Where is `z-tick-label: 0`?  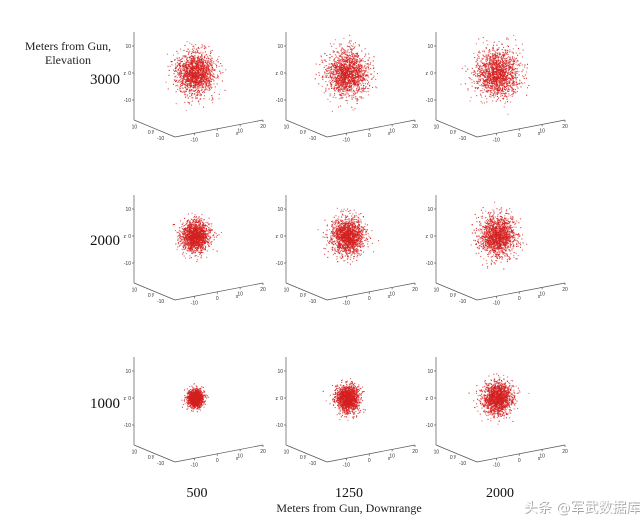 z-tick-label: 0 is located at coordinates (431, 74).